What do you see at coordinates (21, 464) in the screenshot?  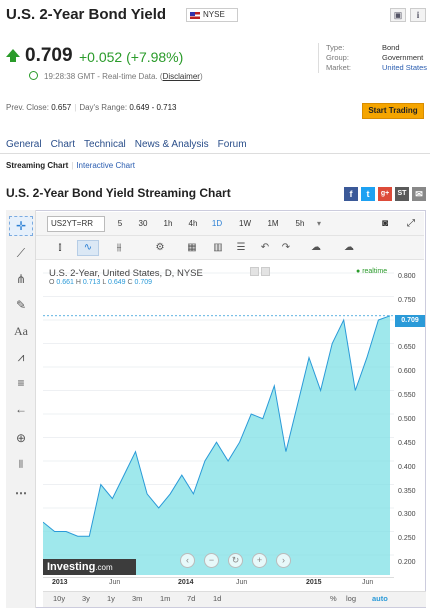 I see `measure-icon: ⫼` at bounding box center [21, 464].